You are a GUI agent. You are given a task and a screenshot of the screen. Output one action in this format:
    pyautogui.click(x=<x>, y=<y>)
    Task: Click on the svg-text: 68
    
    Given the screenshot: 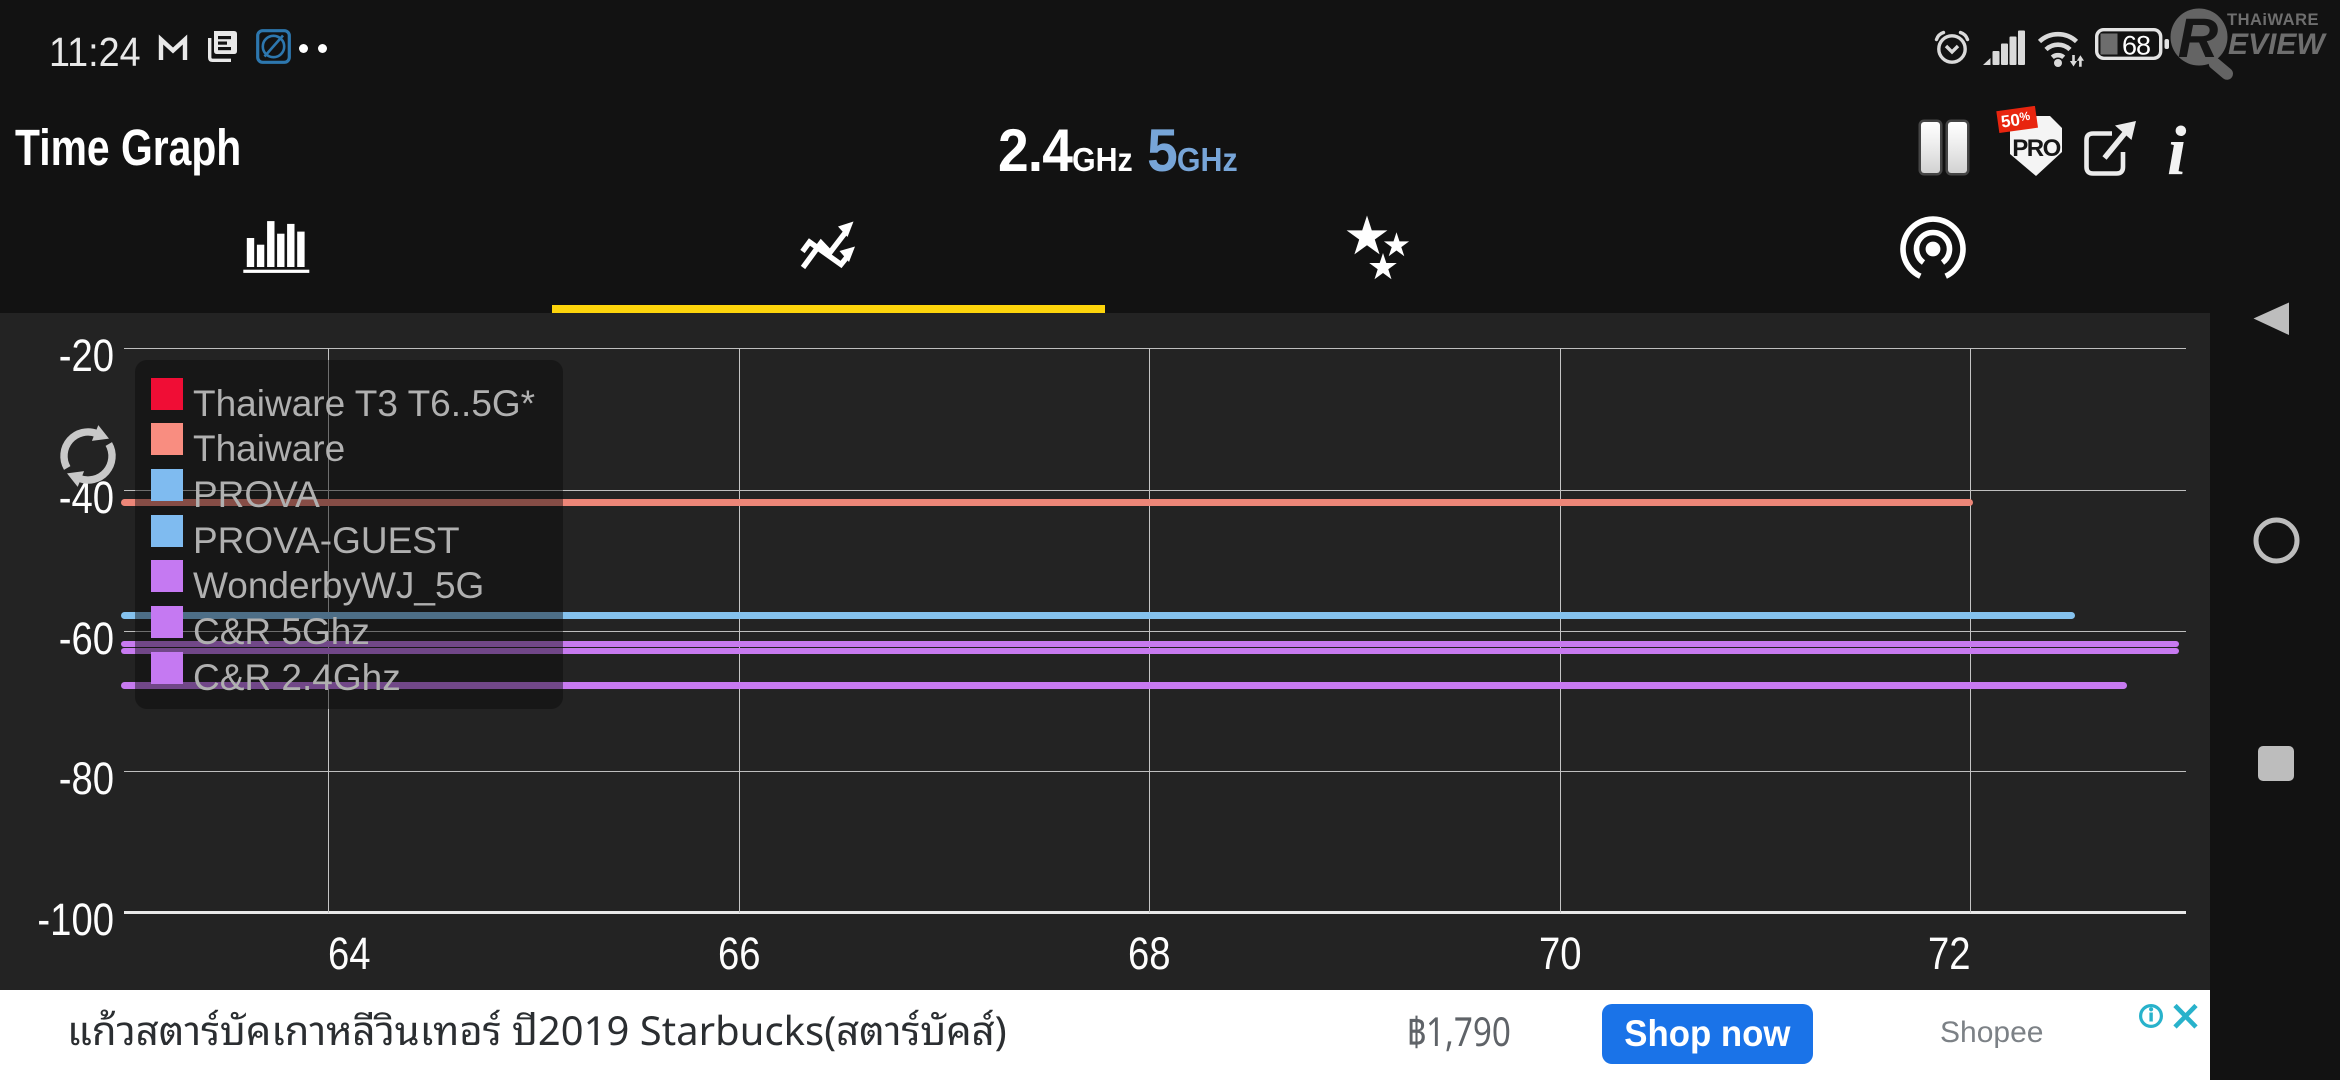 What is the action you would take?
    pyautogui.click(x=2136, y=46)
    